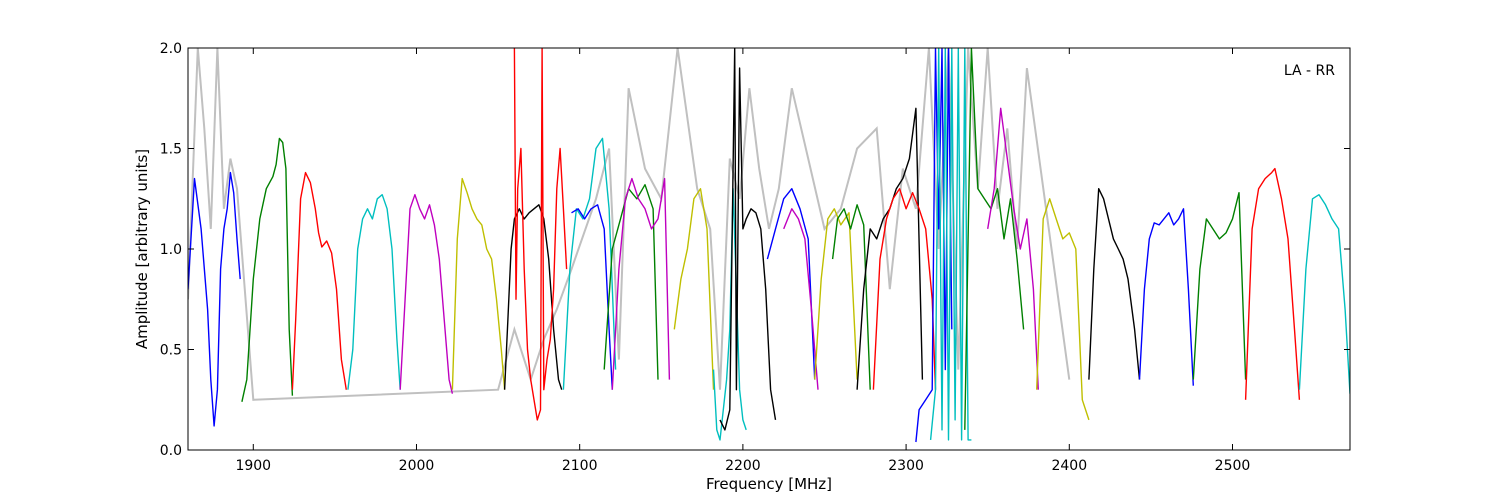 The width and height of the screenshot is (1500, 500). Describe the element at coordinates (580, 466) in the screenshot. I see `x-tick-label: 2100` at that location.